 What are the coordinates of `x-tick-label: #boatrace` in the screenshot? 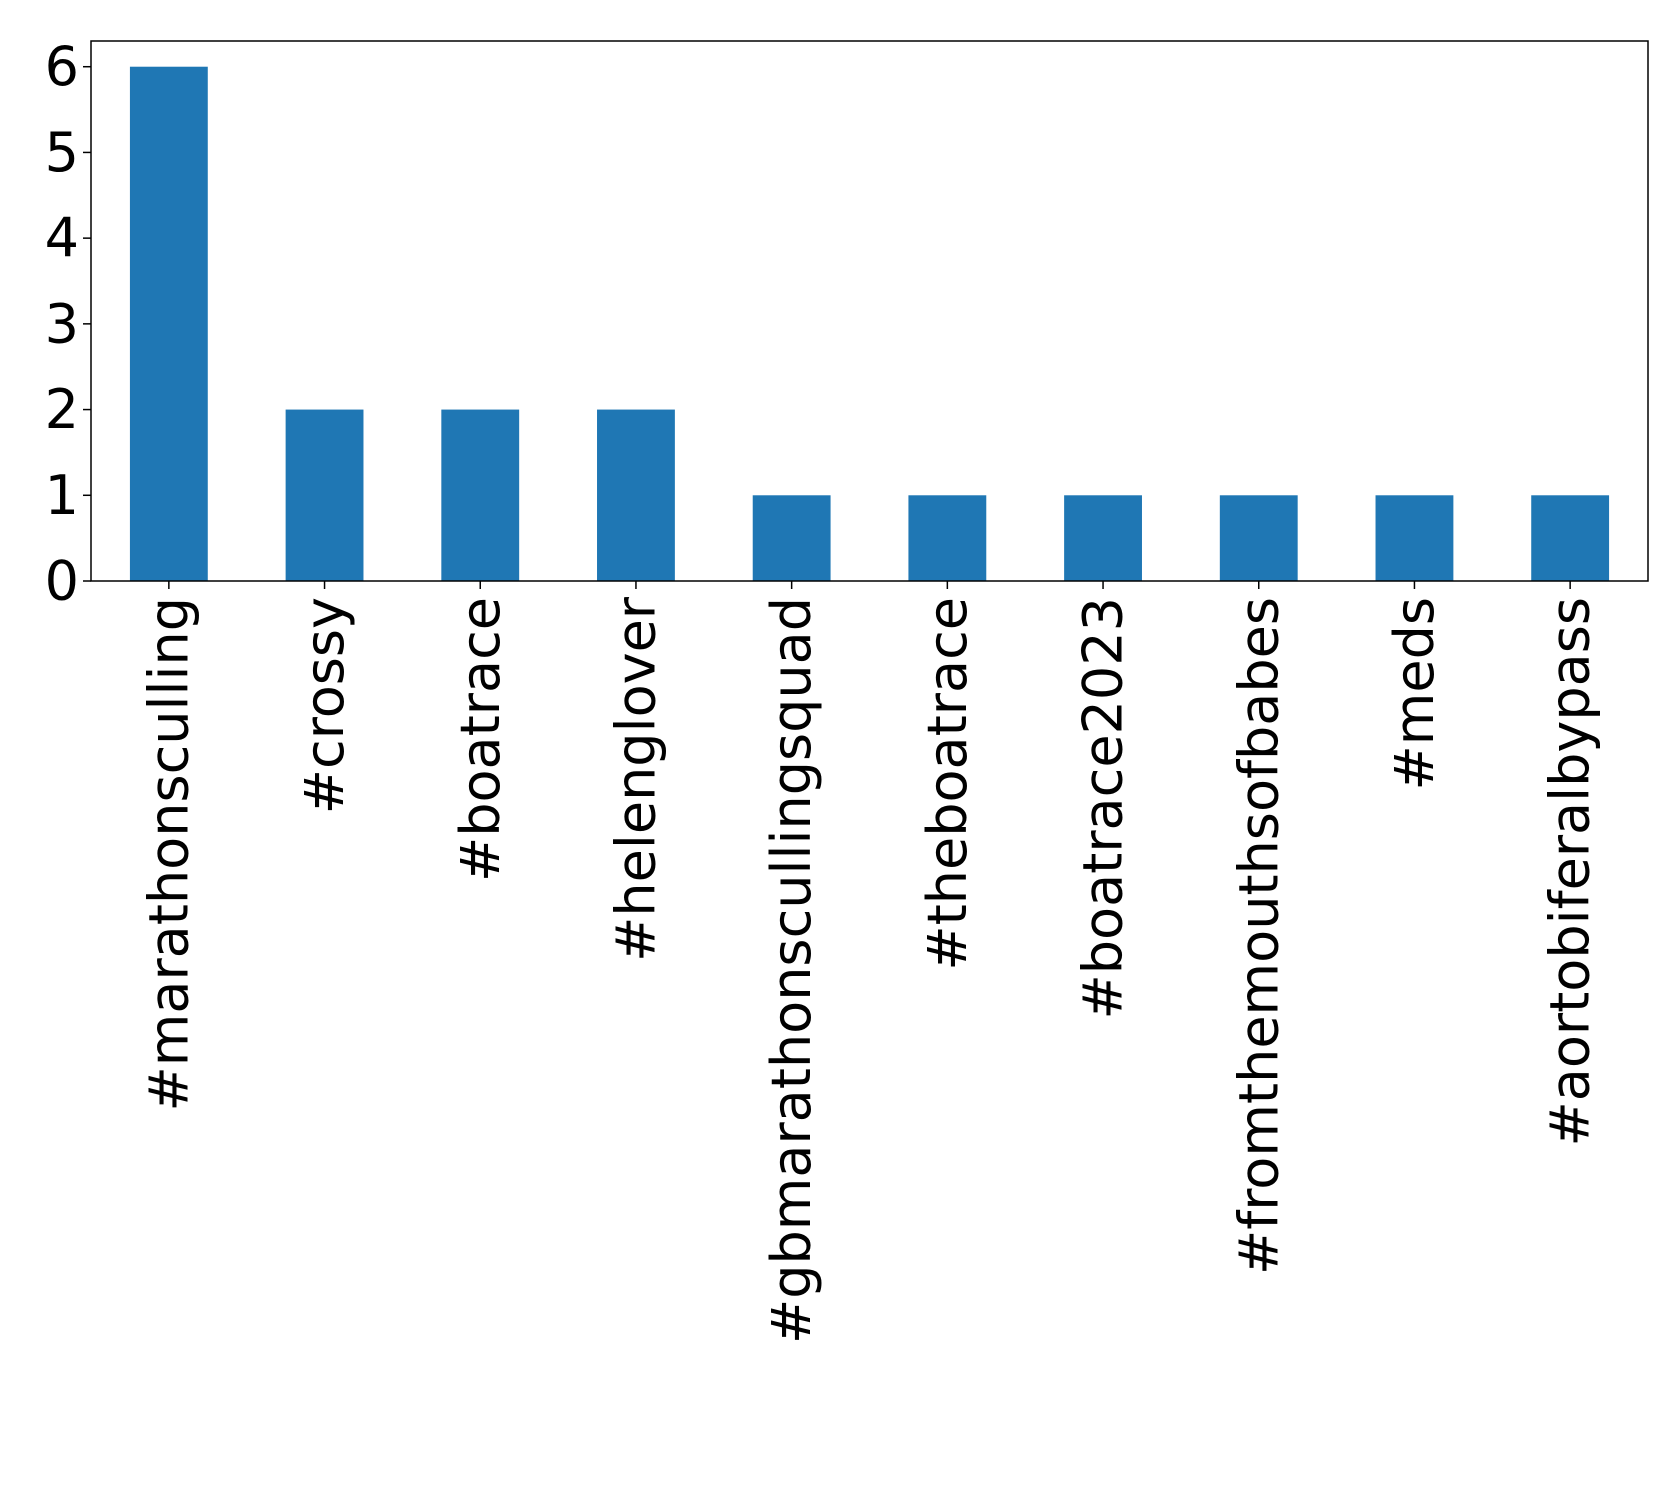 It's located at (480, 739).